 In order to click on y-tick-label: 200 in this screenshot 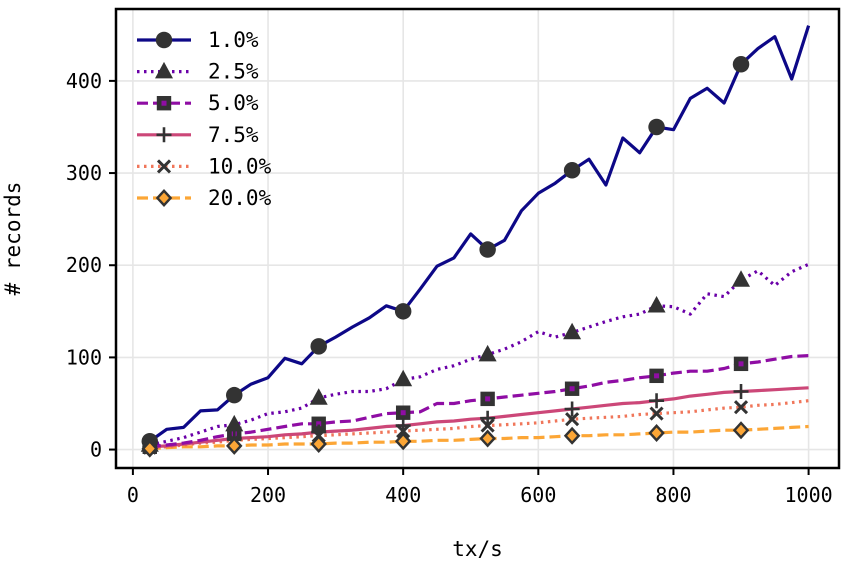, I will do `click(84, 265)`.